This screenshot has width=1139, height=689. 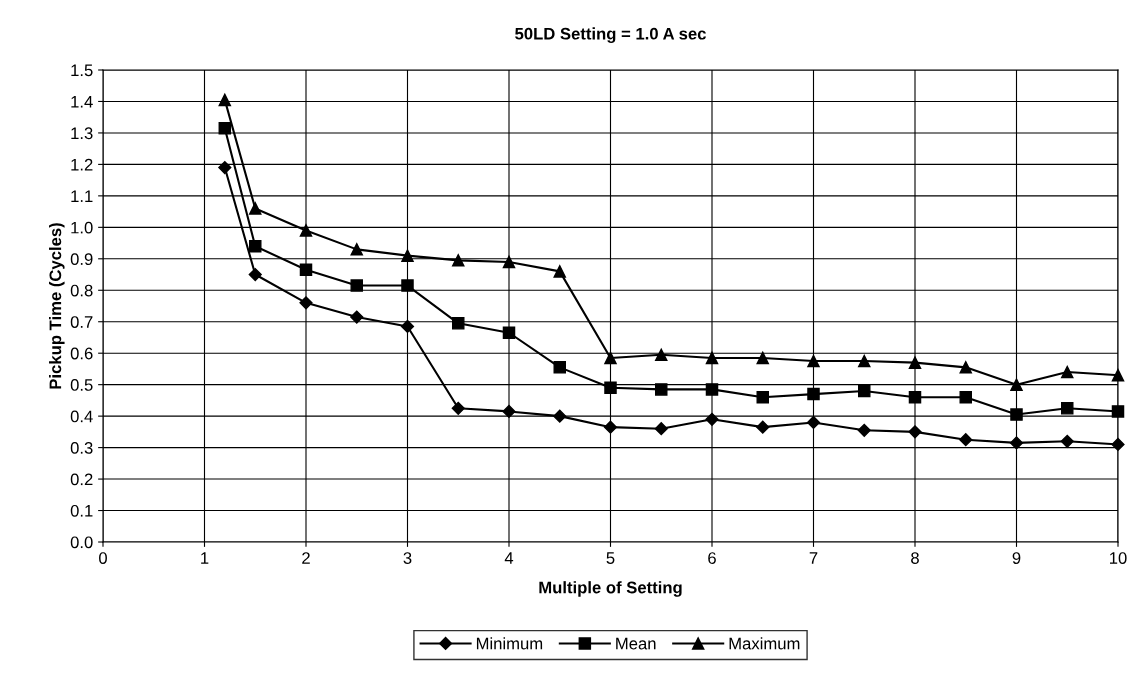 What do you see at coordinates (205, 558) in the screenshot?
I see `x-tick-label: 1` at bounding box center [205, 558].